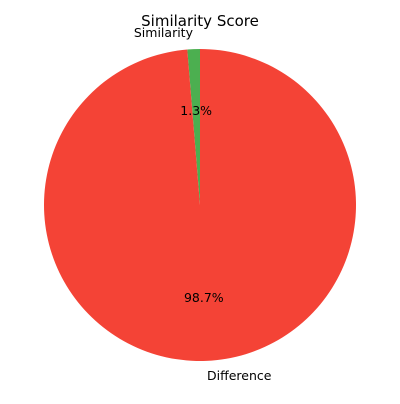  What do you see at coordinates (164, 32) in the screenshot?
I see `slice-label-similarity: Similarity` at bounding box center [164, 32].